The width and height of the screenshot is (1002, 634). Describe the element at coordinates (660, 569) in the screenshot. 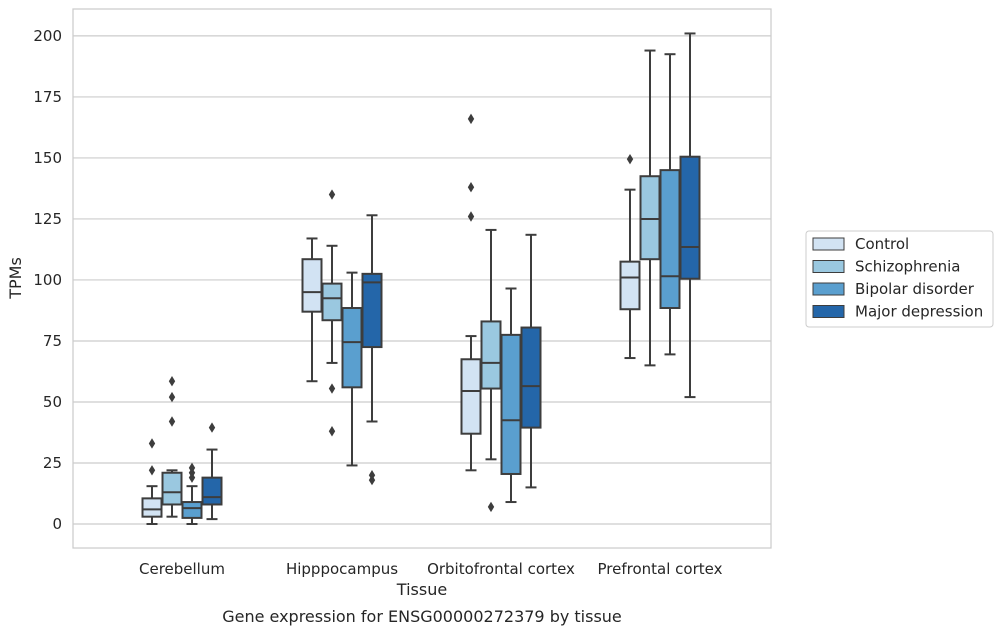

I see `x-tick-label: Prefrontal cortex` at that location.